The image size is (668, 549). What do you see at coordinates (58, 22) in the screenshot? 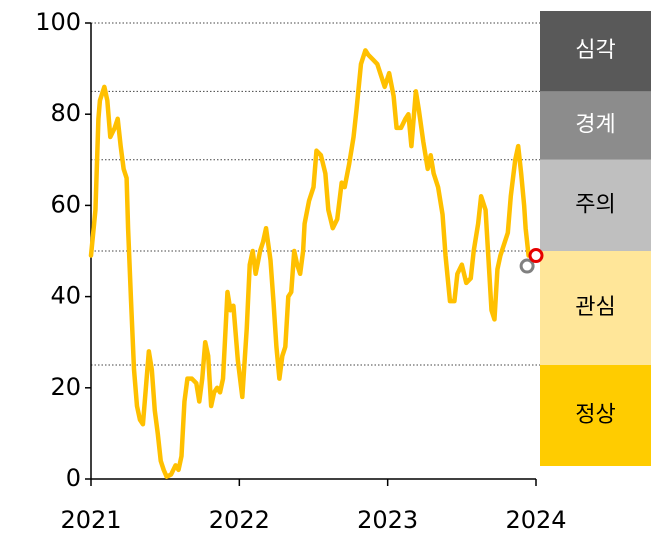
I see `y-tick-label: 100` at bounding box center [58, 22].